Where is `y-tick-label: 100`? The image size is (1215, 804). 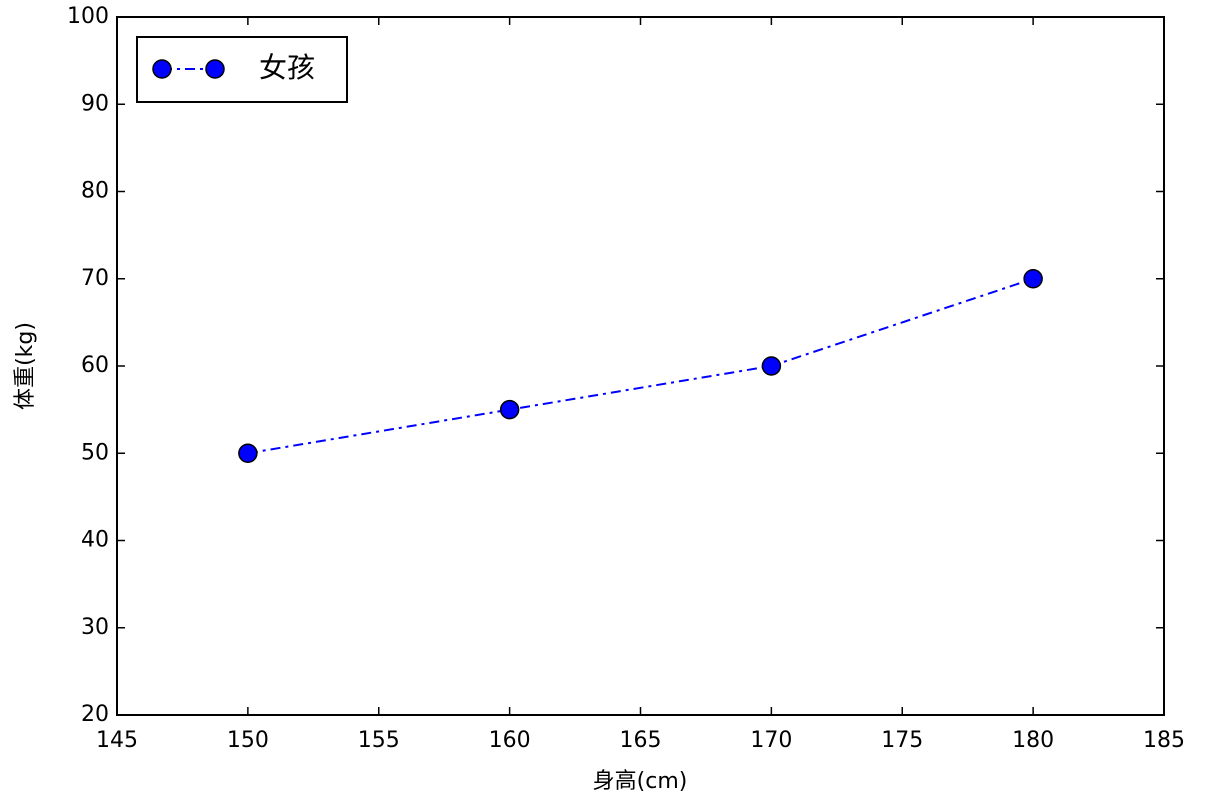 y-tick-label: 100 is located at coordinates (88, 16).